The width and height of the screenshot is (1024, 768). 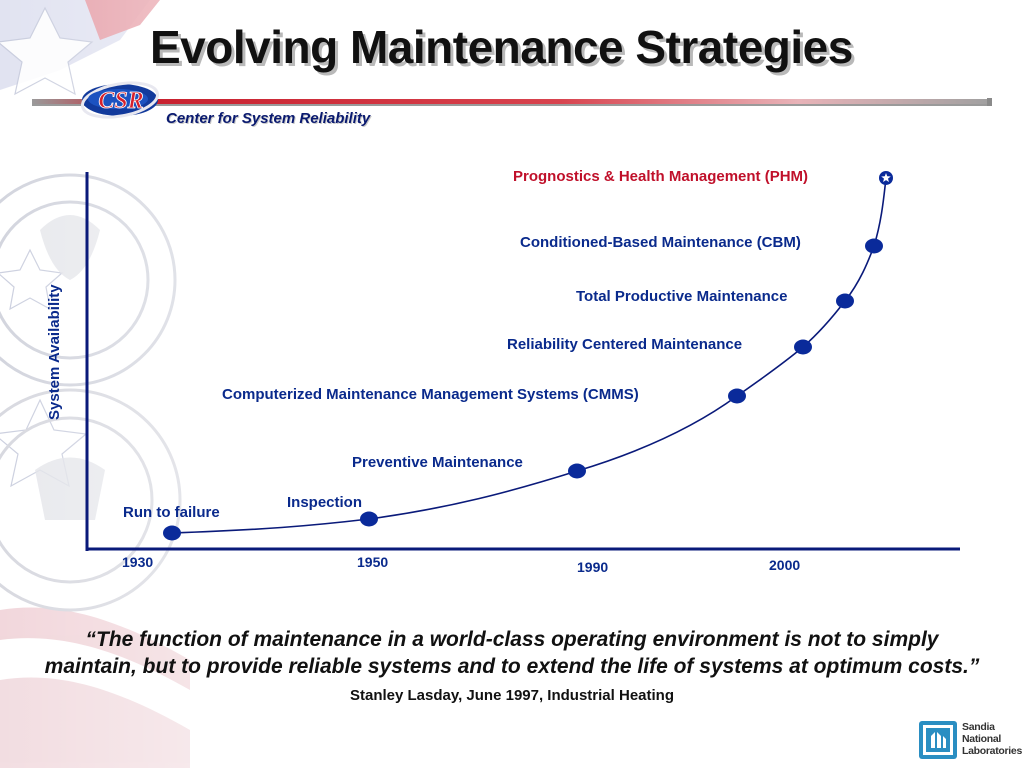 What do you see at coordinates (624, 344) in the screenshot?
I see `milestone-label: Reliability Centered Maintenance` at bounding box center [624, 344].